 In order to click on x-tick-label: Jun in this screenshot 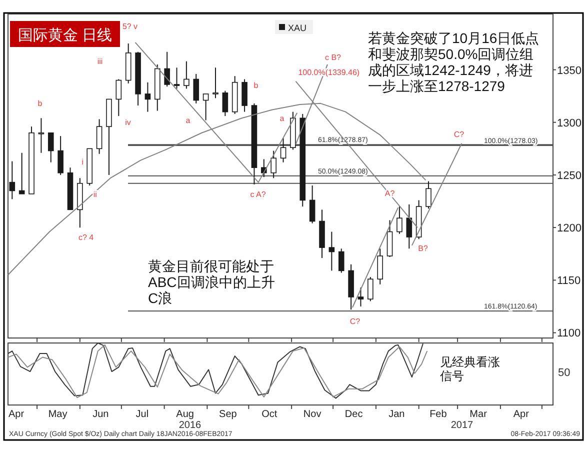, I will do `click(100, 414)`.